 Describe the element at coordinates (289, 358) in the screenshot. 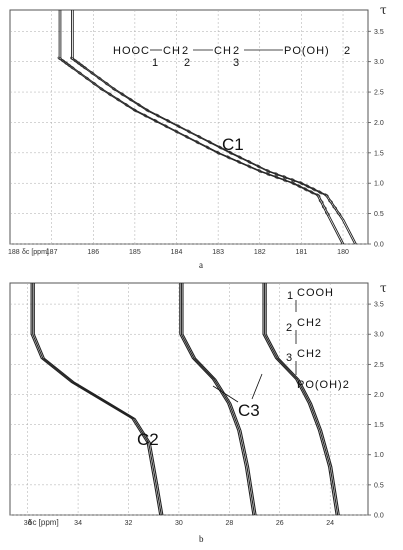

I see `formula-b-carbon-3: 3` at that location.